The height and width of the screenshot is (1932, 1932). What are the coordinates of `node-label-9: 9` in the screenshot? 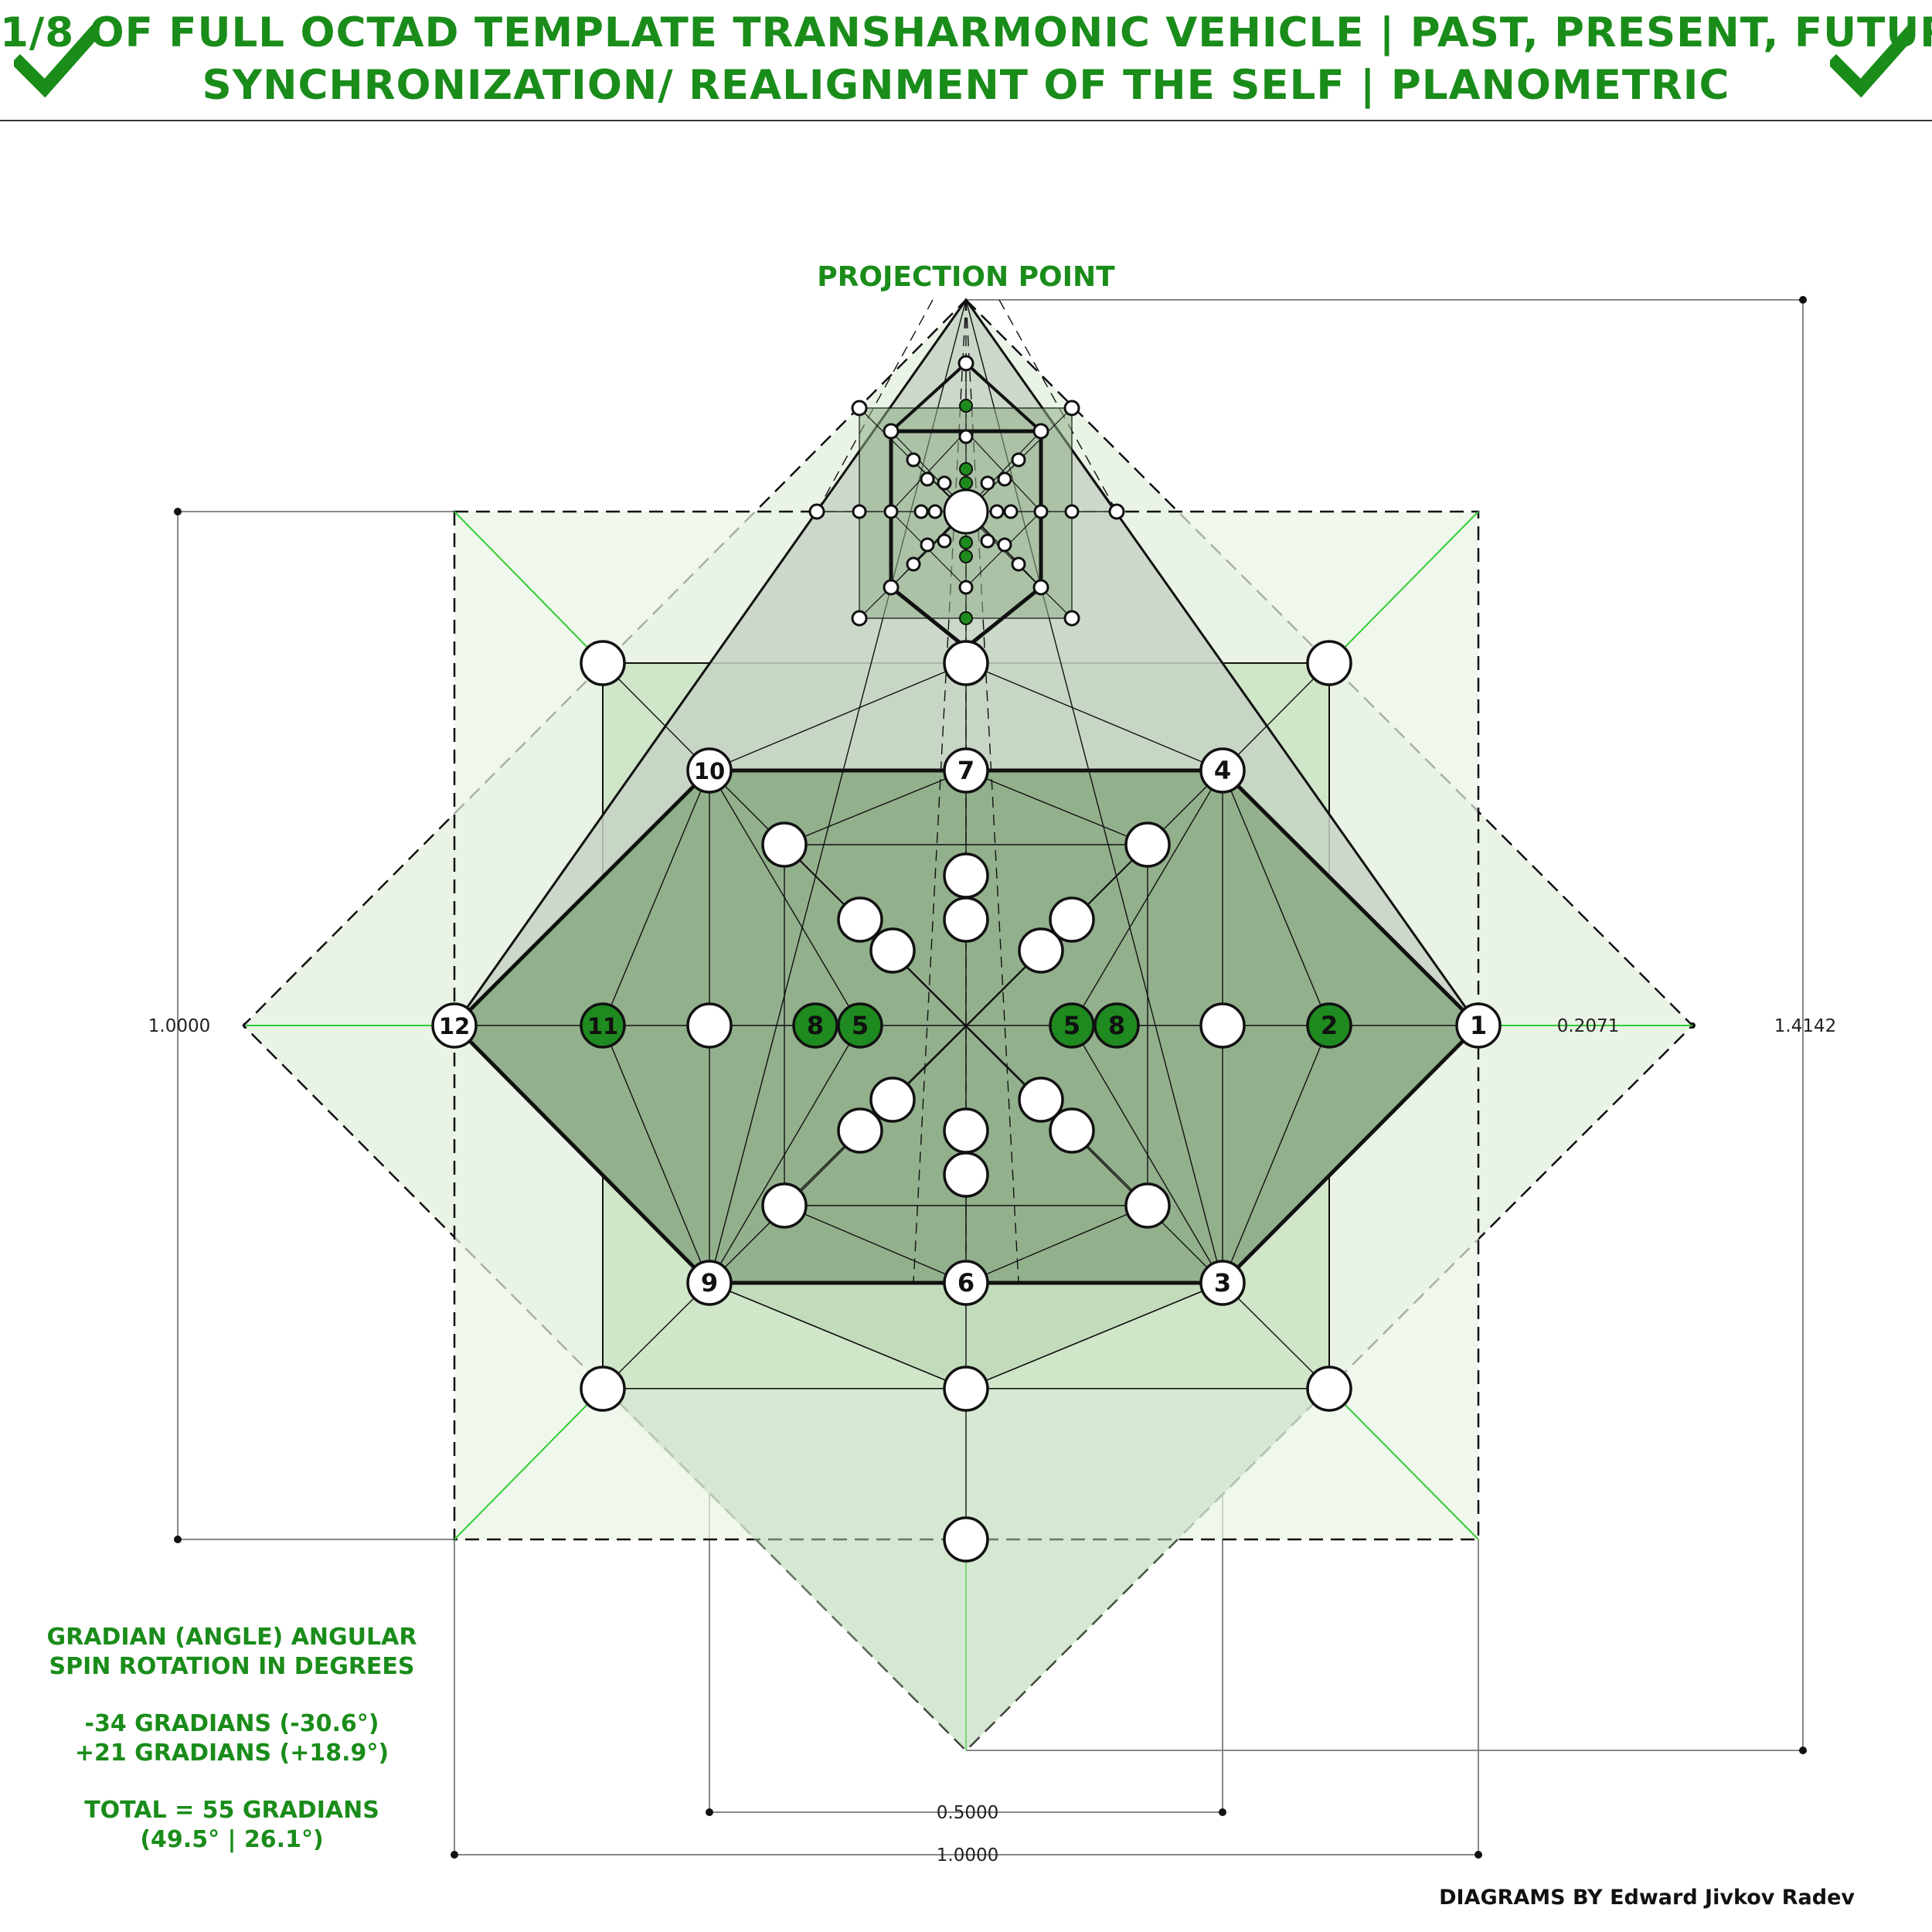 It's located at (709, 1283).